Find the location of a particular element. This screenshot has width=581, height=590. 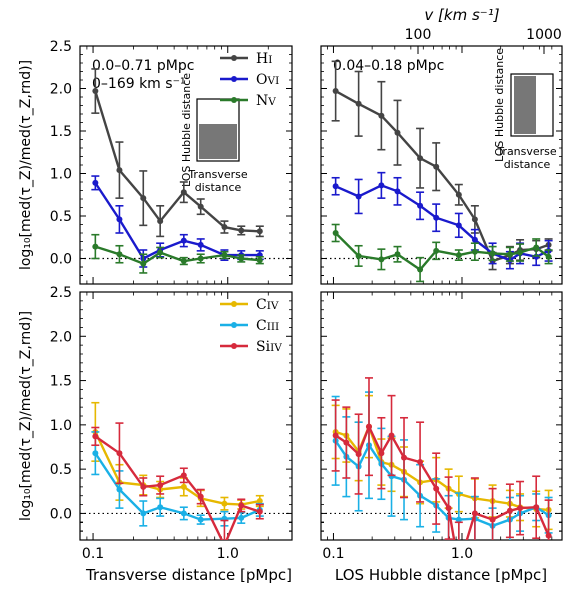

bottom-right-xtick-label: 0.1 is located at coordinates (333, 554).